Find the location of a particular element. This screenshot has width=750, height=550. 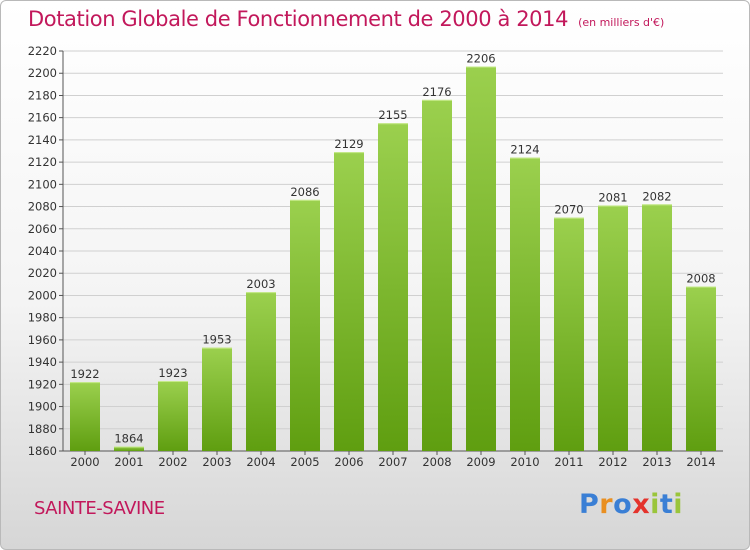

x-tick-label: 2011 is located at coordinates (568, 462).